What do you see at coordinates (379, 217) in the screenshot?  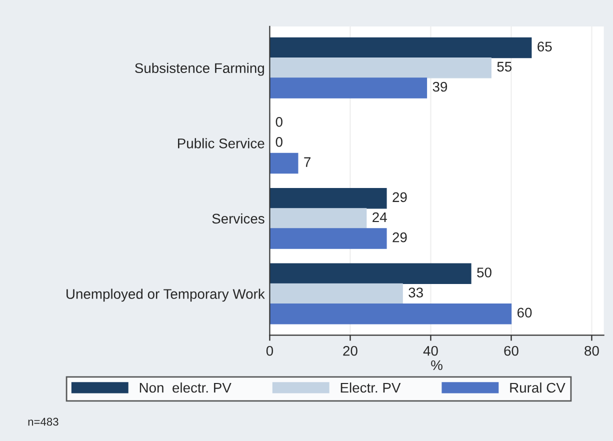 I see `data-label: 24` at bounding box center [379, 217].